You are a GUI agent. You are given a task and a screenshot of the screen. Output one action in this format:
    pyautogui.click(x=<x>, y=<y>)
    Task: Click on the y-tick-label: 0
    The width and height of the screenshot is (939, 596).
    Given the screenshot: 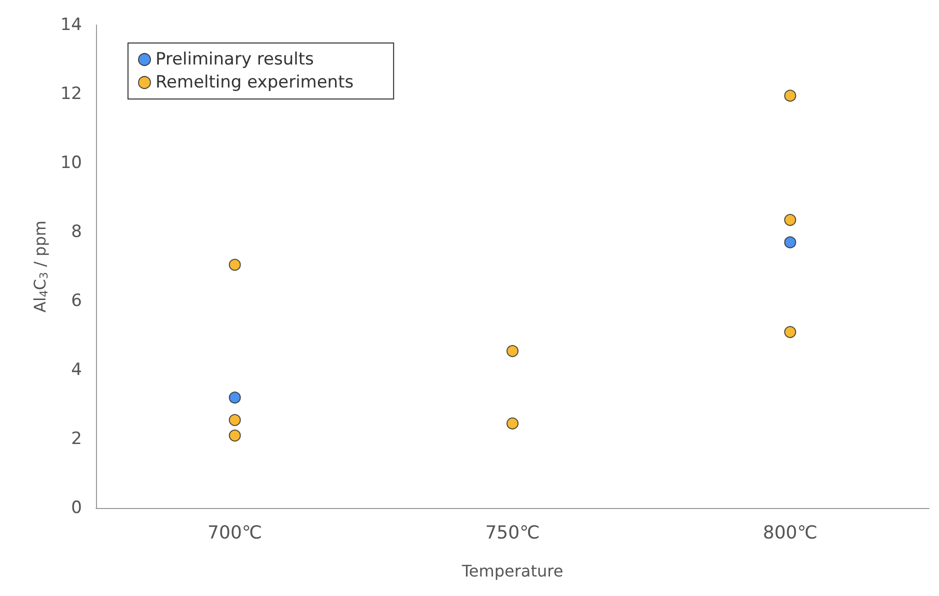 What is the action you would take?
    pyautogui.click(x=76, y=508)
    